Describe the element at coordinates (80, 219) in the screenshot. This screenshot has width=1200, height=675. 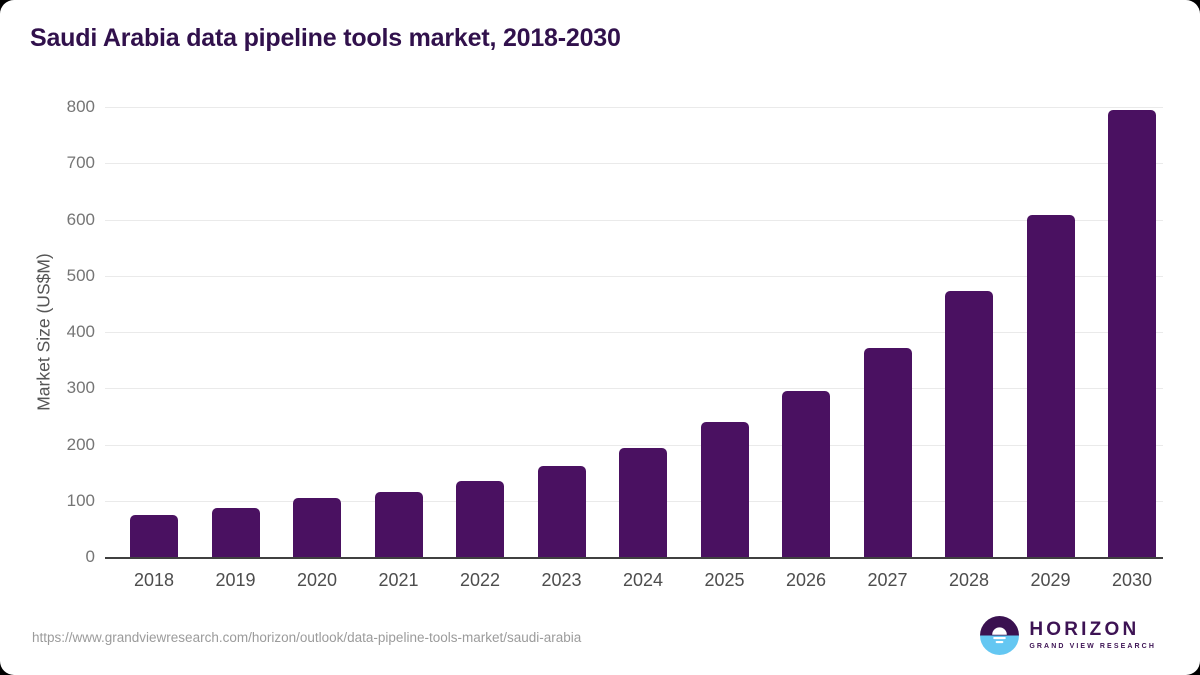
I see `y-tick-label-600: 600` at that location.